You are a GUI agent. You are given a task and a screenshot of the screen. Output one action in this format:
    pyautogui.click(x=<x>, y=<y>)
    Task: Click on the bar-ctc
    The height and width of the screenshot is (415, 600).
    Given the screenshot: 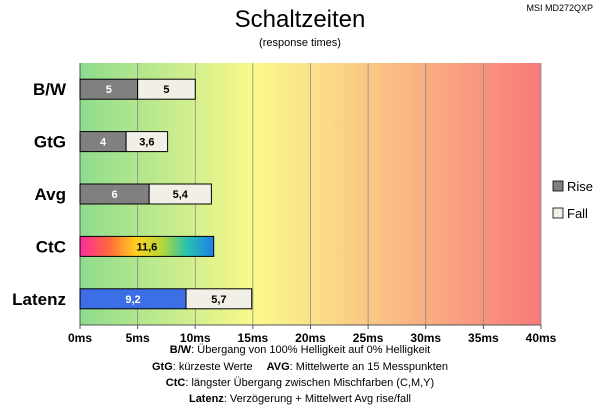 What is the action you would take?
    pyautogui.click(x=147, y=246)
    